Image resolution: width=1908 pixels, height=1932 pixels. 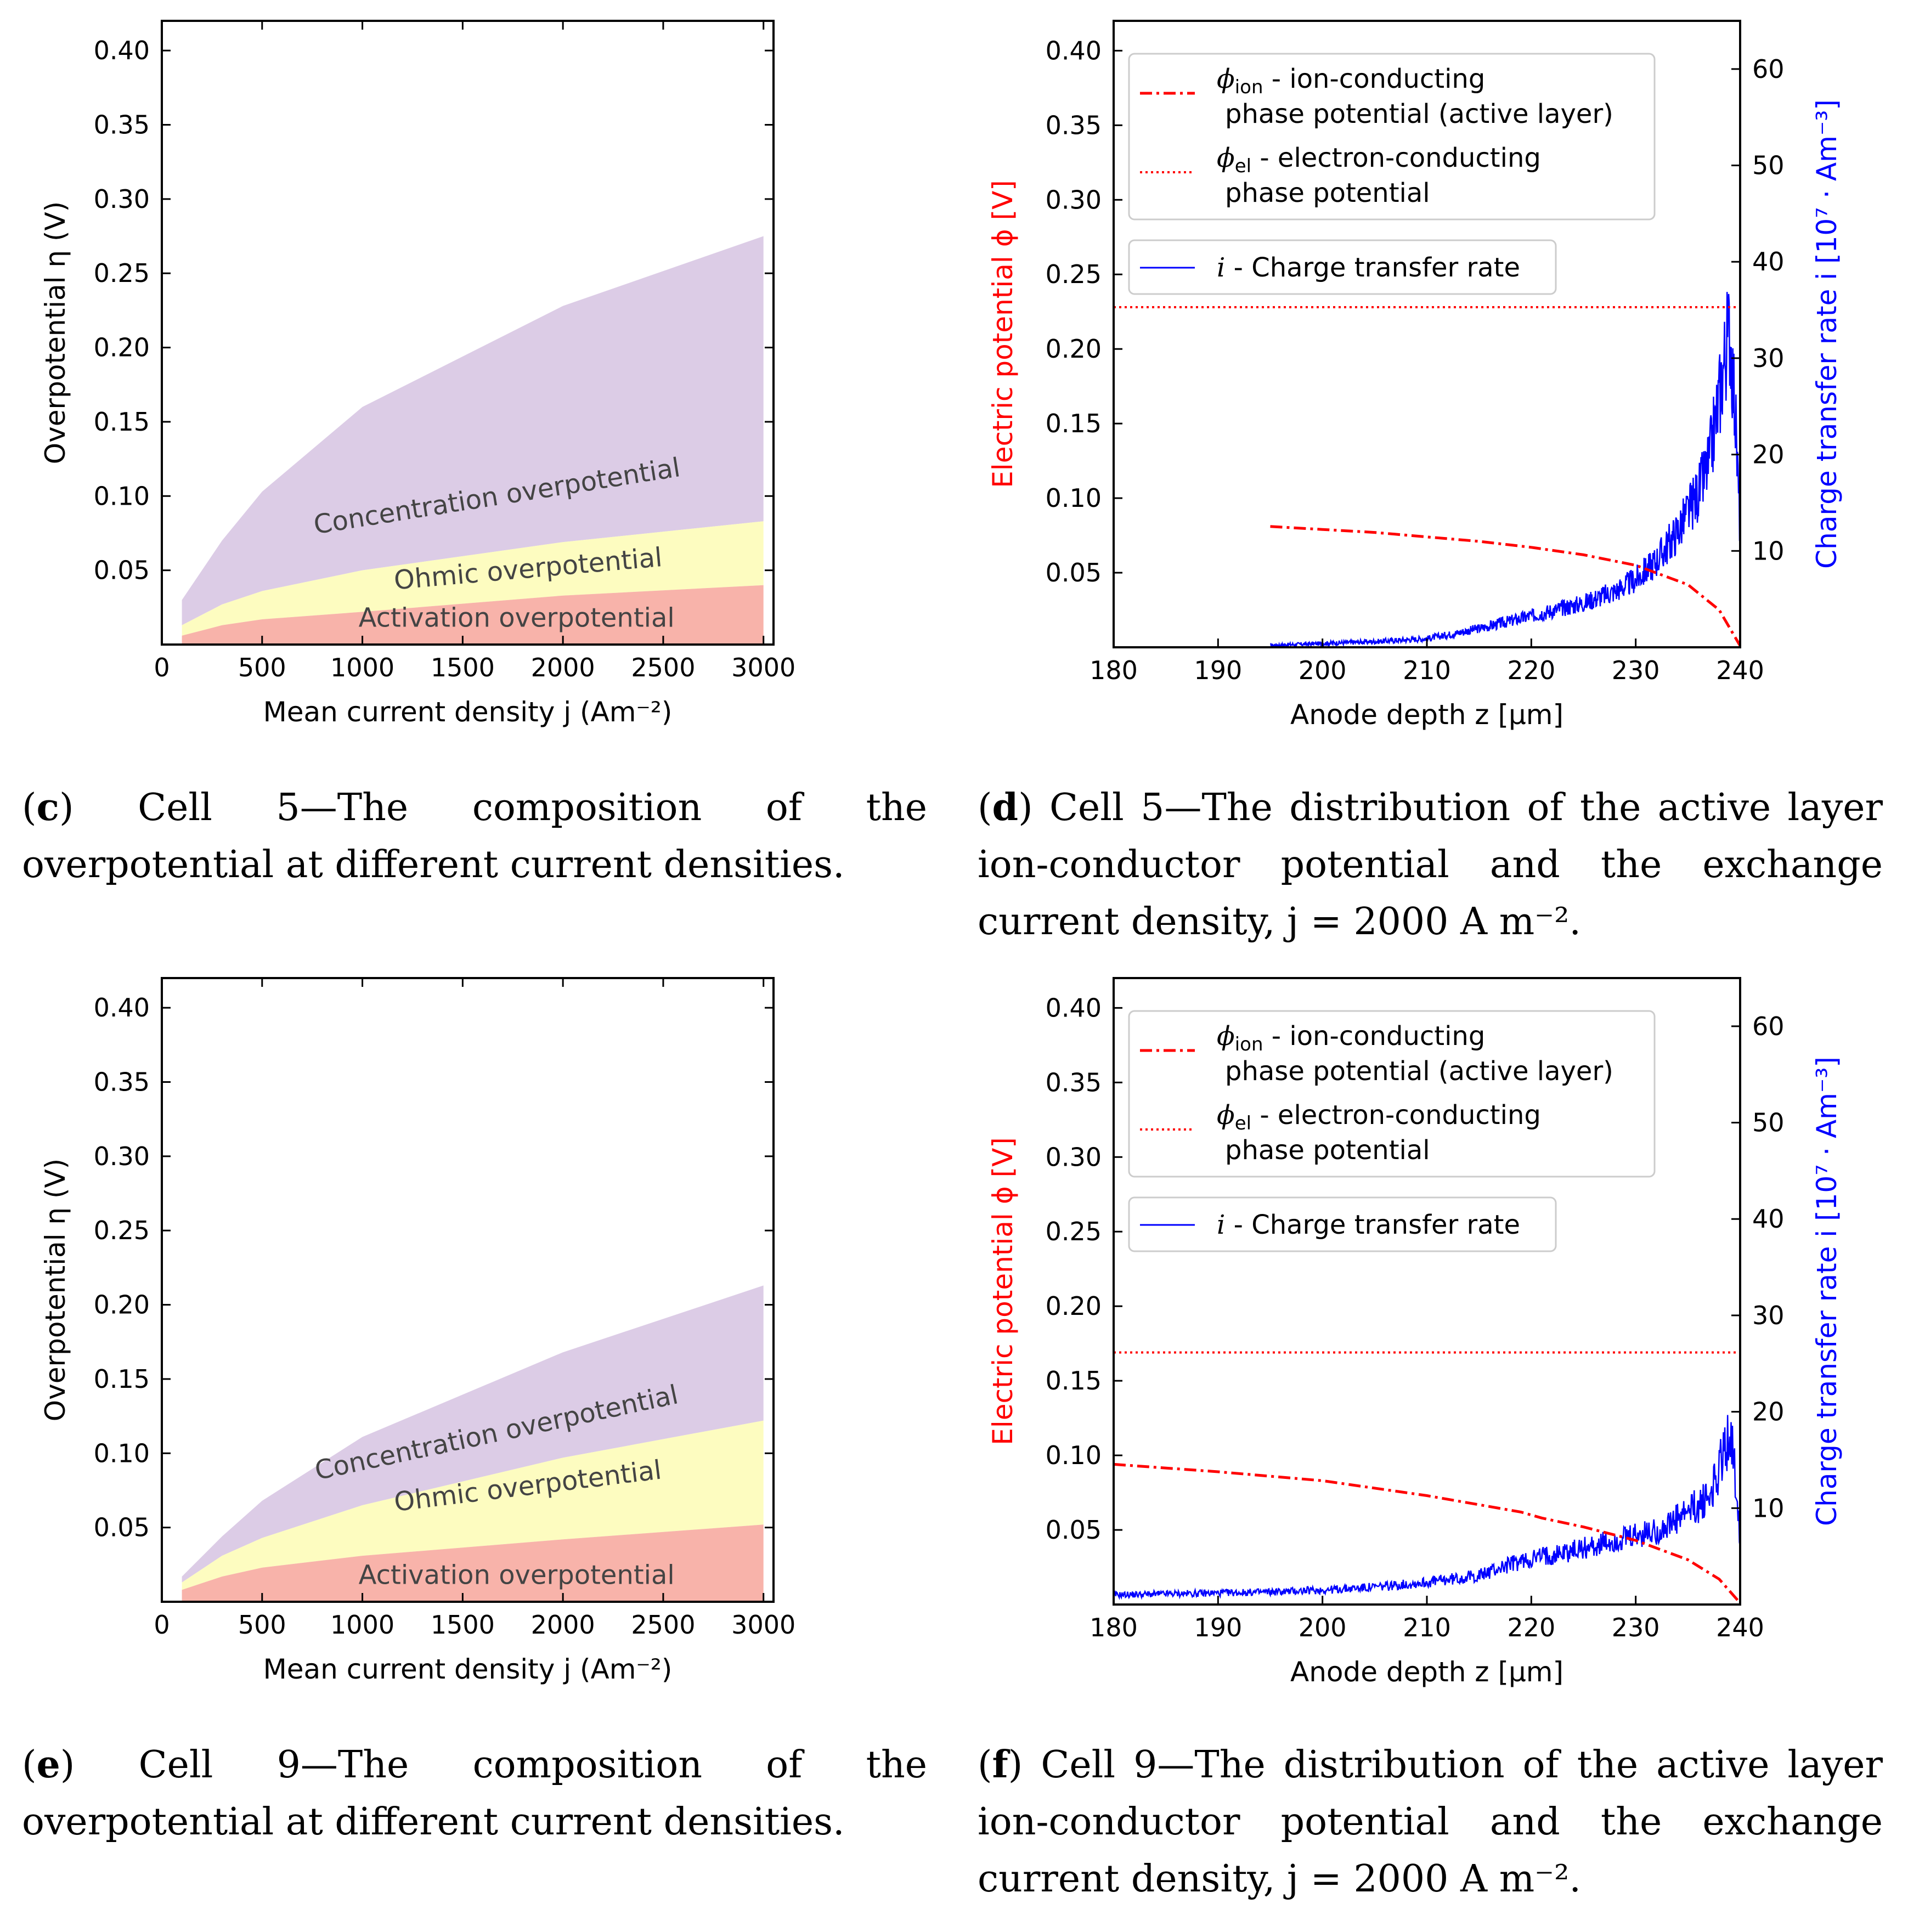 I want to click on legend-phi-ion-text: - ion-conducting, so click(x=1374, y=1036).